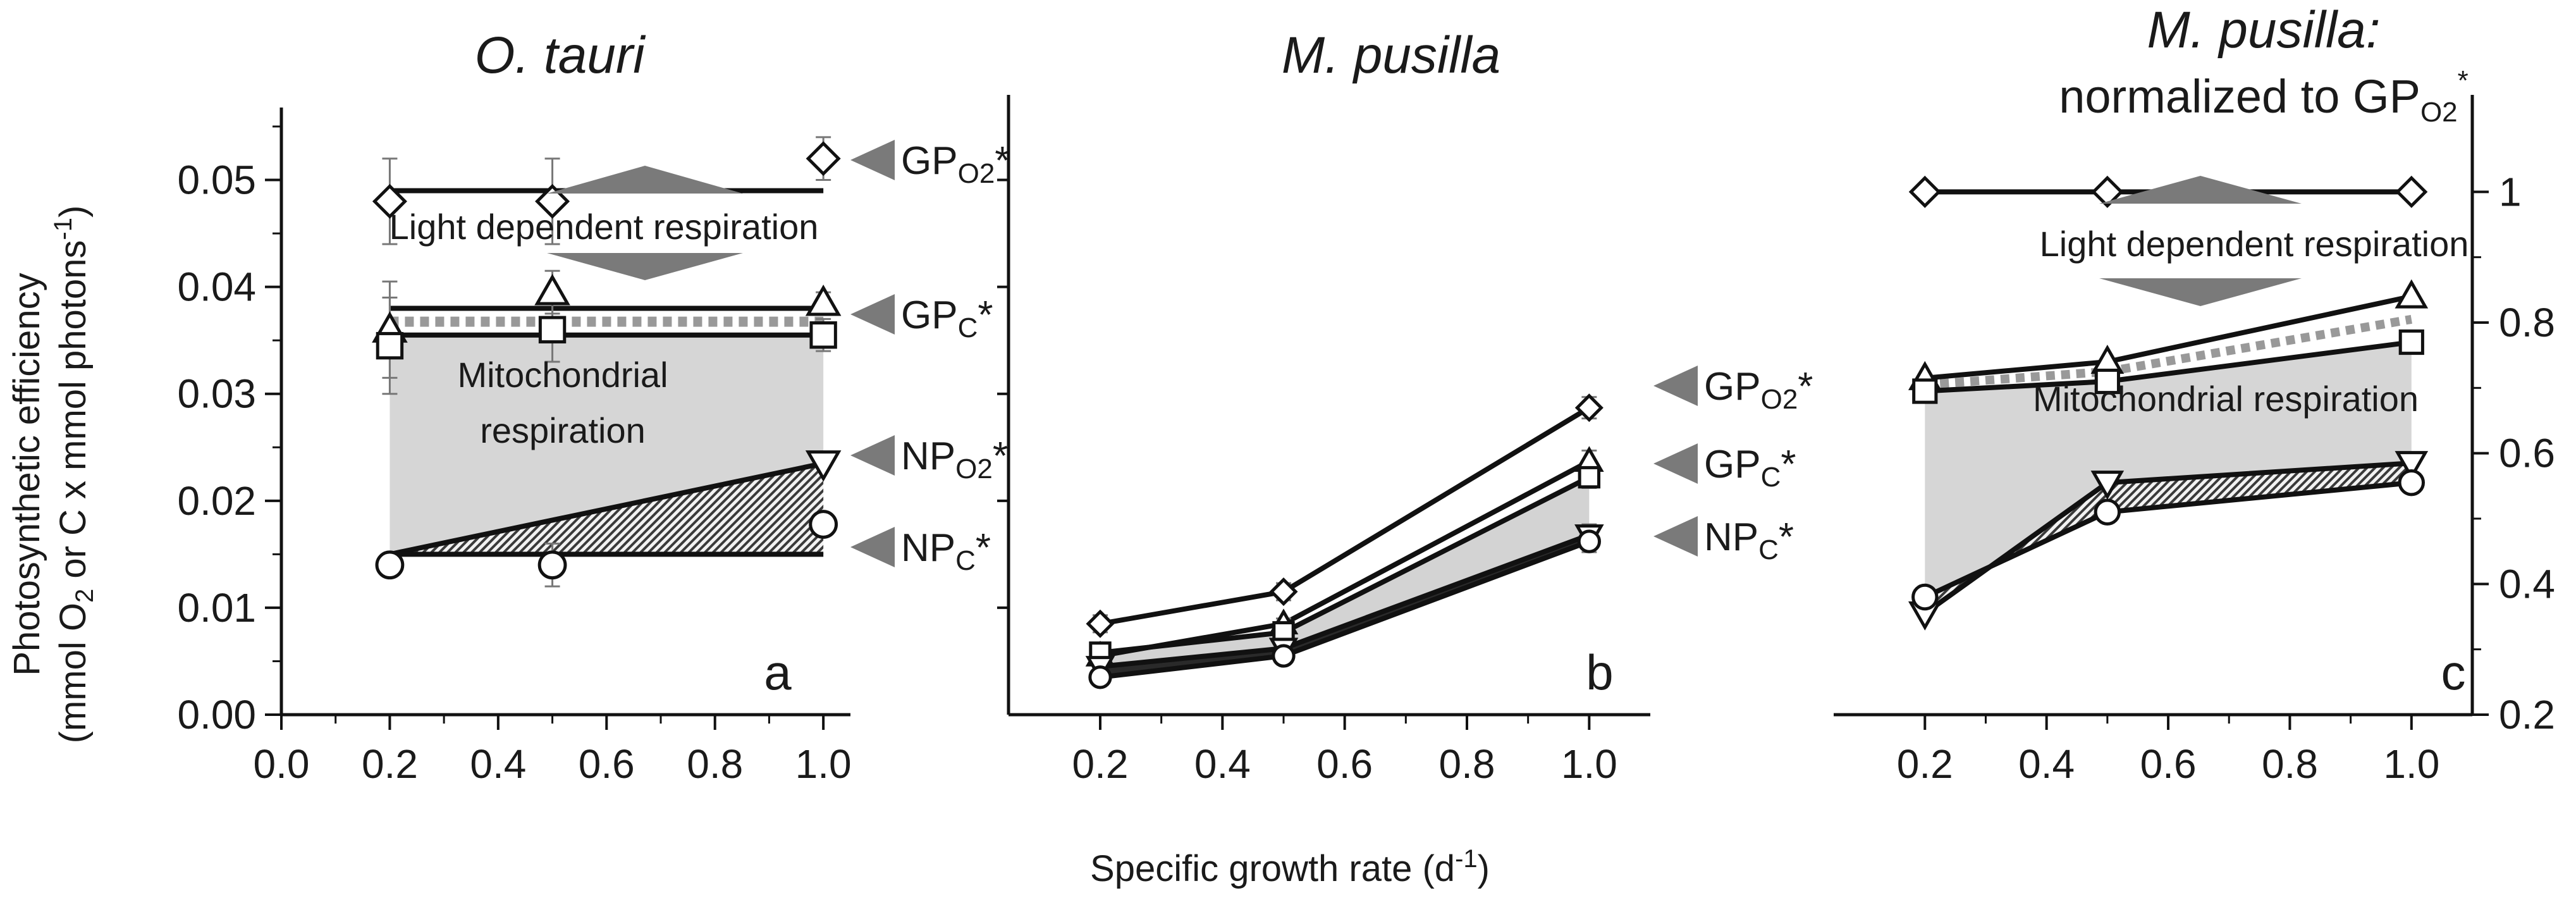 Image resolution: width=2576 pixels, height=900 pixels. I want to click on panel-a-x-tick-label: 0.0, so click(282, 764).